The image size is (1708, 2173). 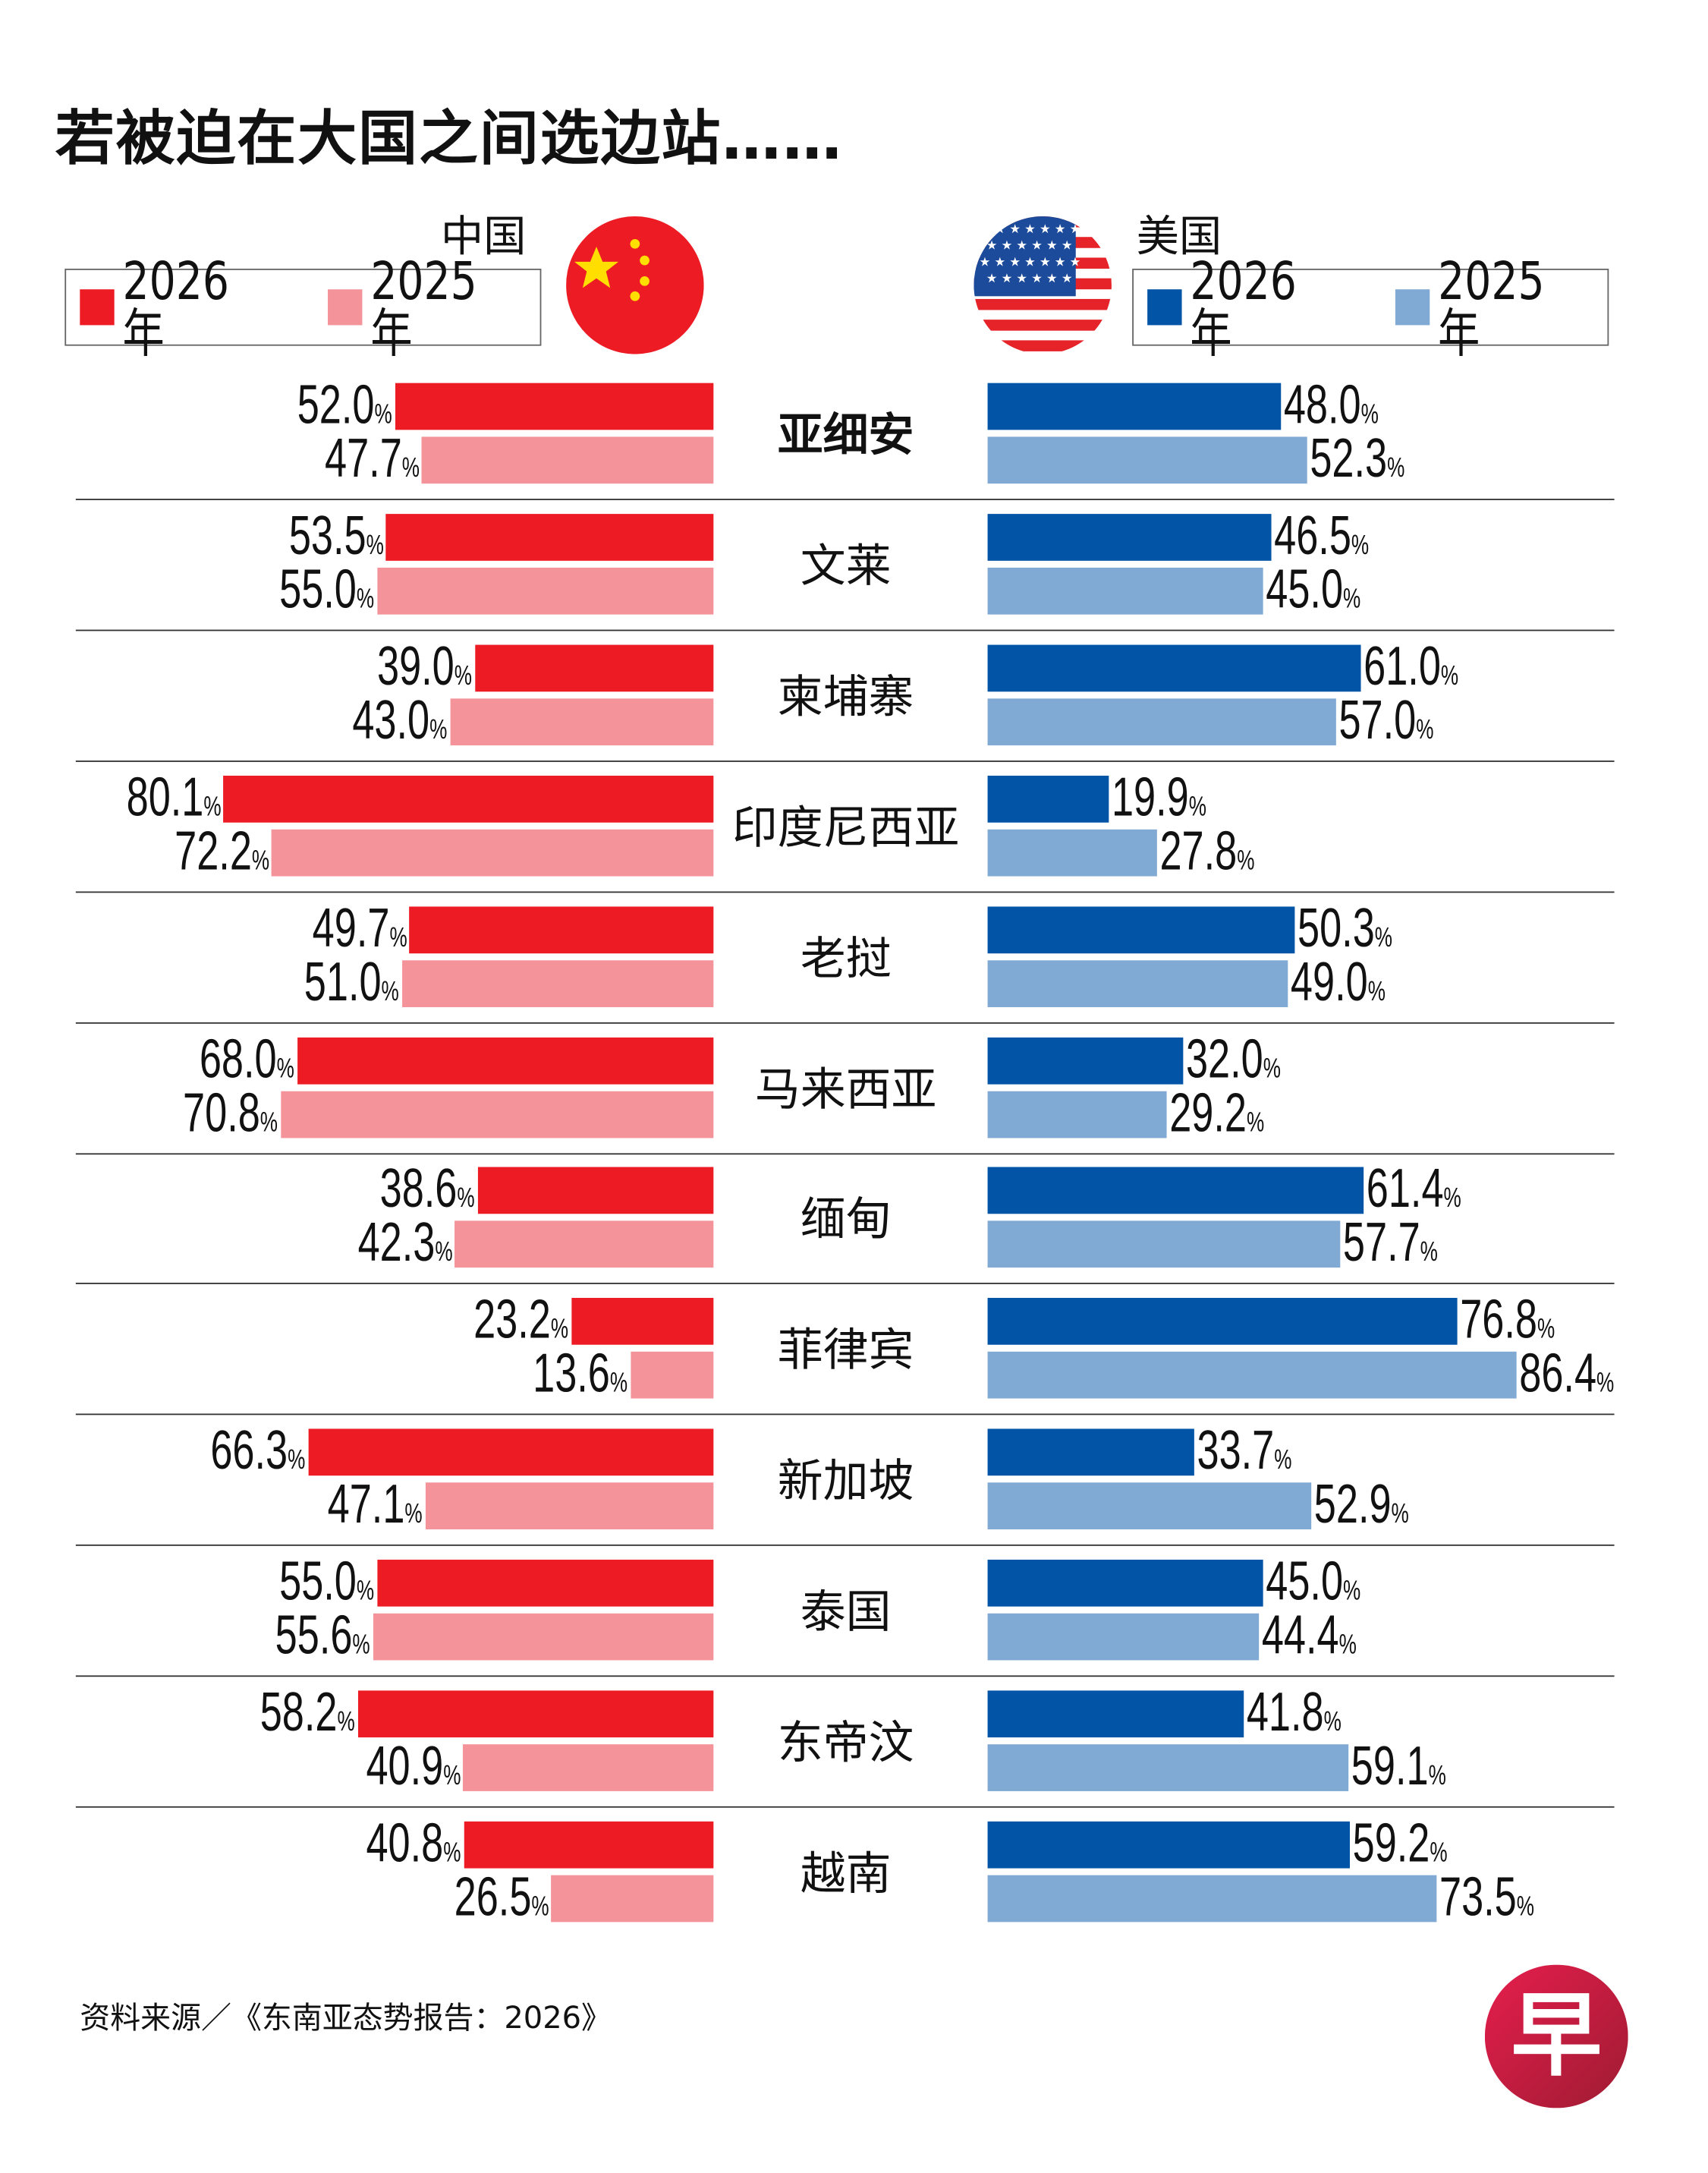 I want to click on value-label: 43.0%, so click(x=401, y=720).